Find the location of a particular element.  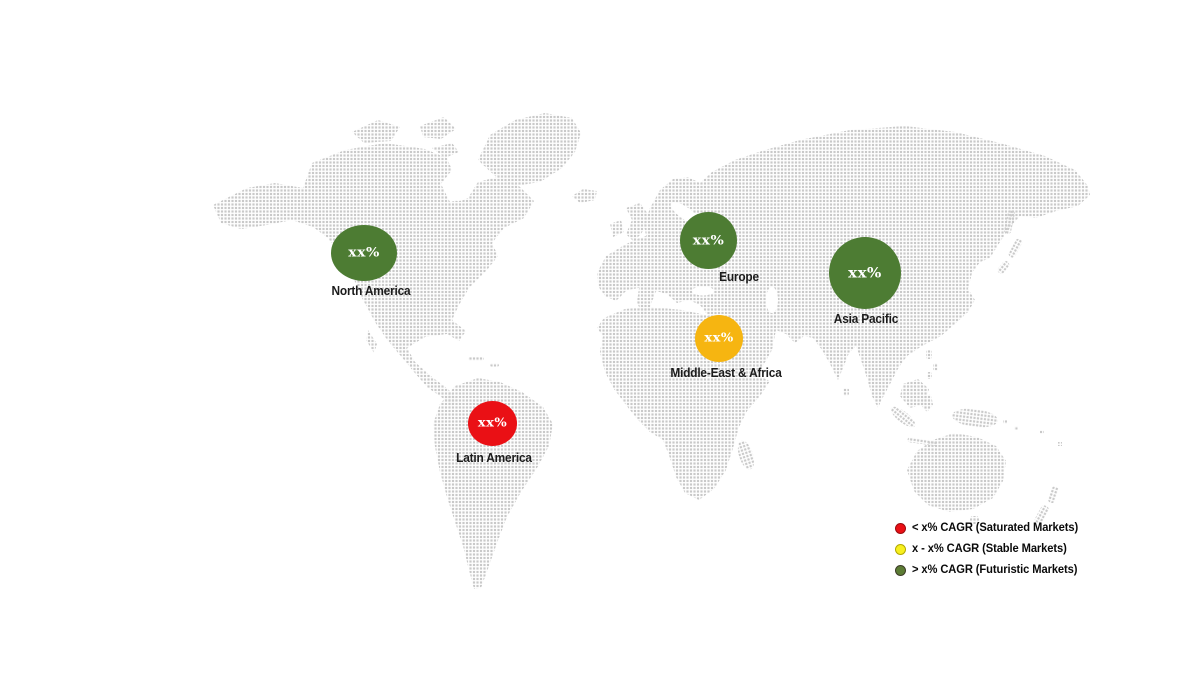

legend-label: x - x% CAGR (Stable Markets) is located at coordinates (989, 549).